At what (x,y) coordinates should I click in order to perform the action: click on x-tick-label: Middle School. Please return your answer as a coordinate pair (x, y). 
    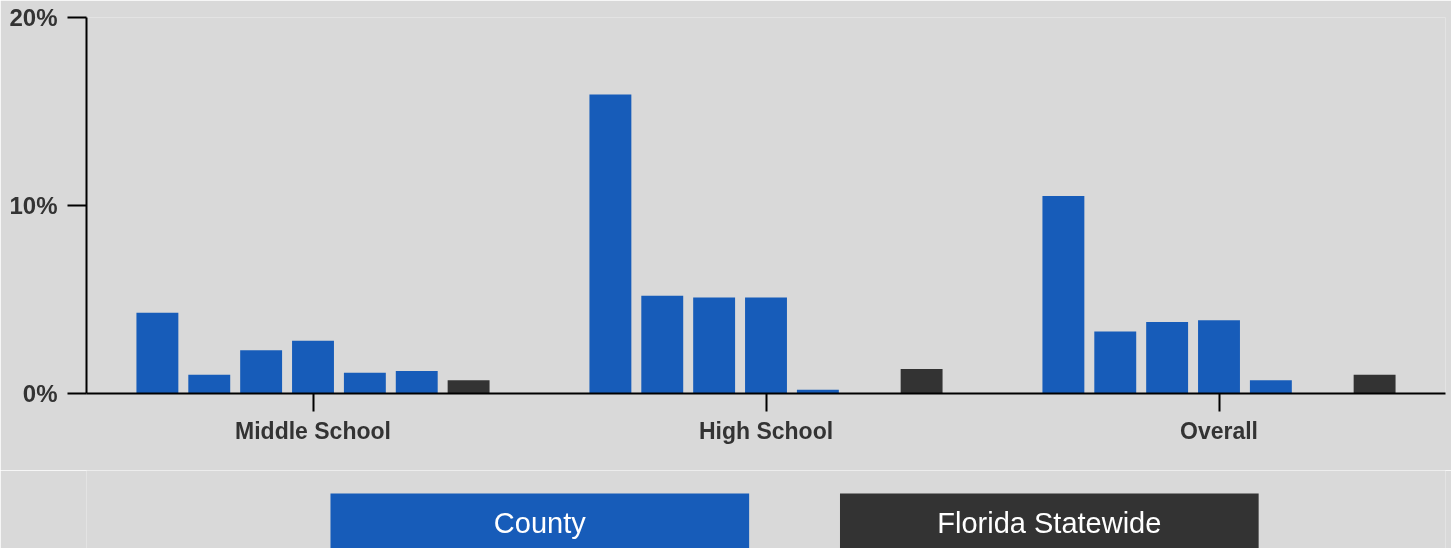
    Looking at the image, I should click on (313, 430).